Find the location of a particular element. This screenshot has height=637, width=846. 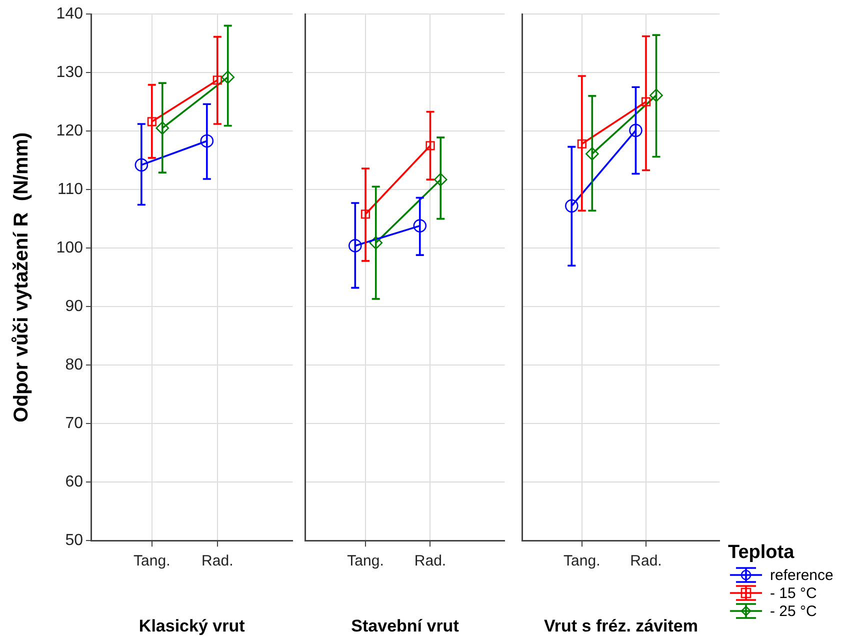

x-axis-title: Stavební vrut is located at coordinates (405, 626).